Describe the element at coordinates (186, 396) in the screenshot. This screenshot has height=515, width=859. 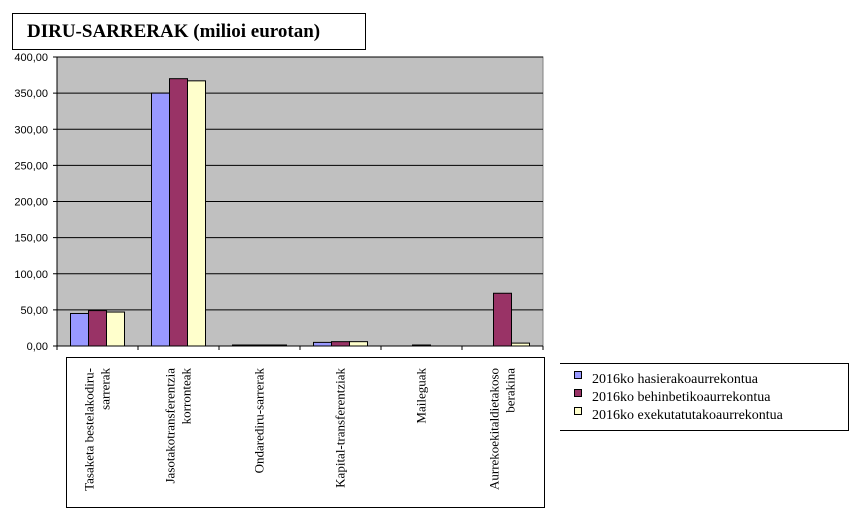
I see `x-category-label: korronteak` at that location.